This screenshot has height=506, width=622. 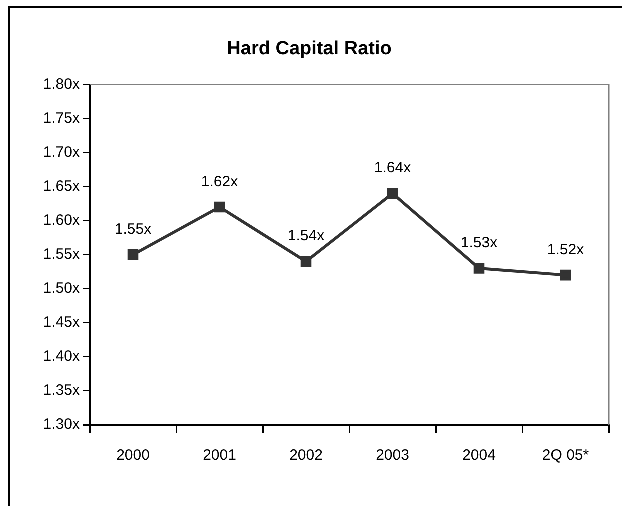 I want to click on y-tick-label: 1.60x, so click(x=61, y=221).